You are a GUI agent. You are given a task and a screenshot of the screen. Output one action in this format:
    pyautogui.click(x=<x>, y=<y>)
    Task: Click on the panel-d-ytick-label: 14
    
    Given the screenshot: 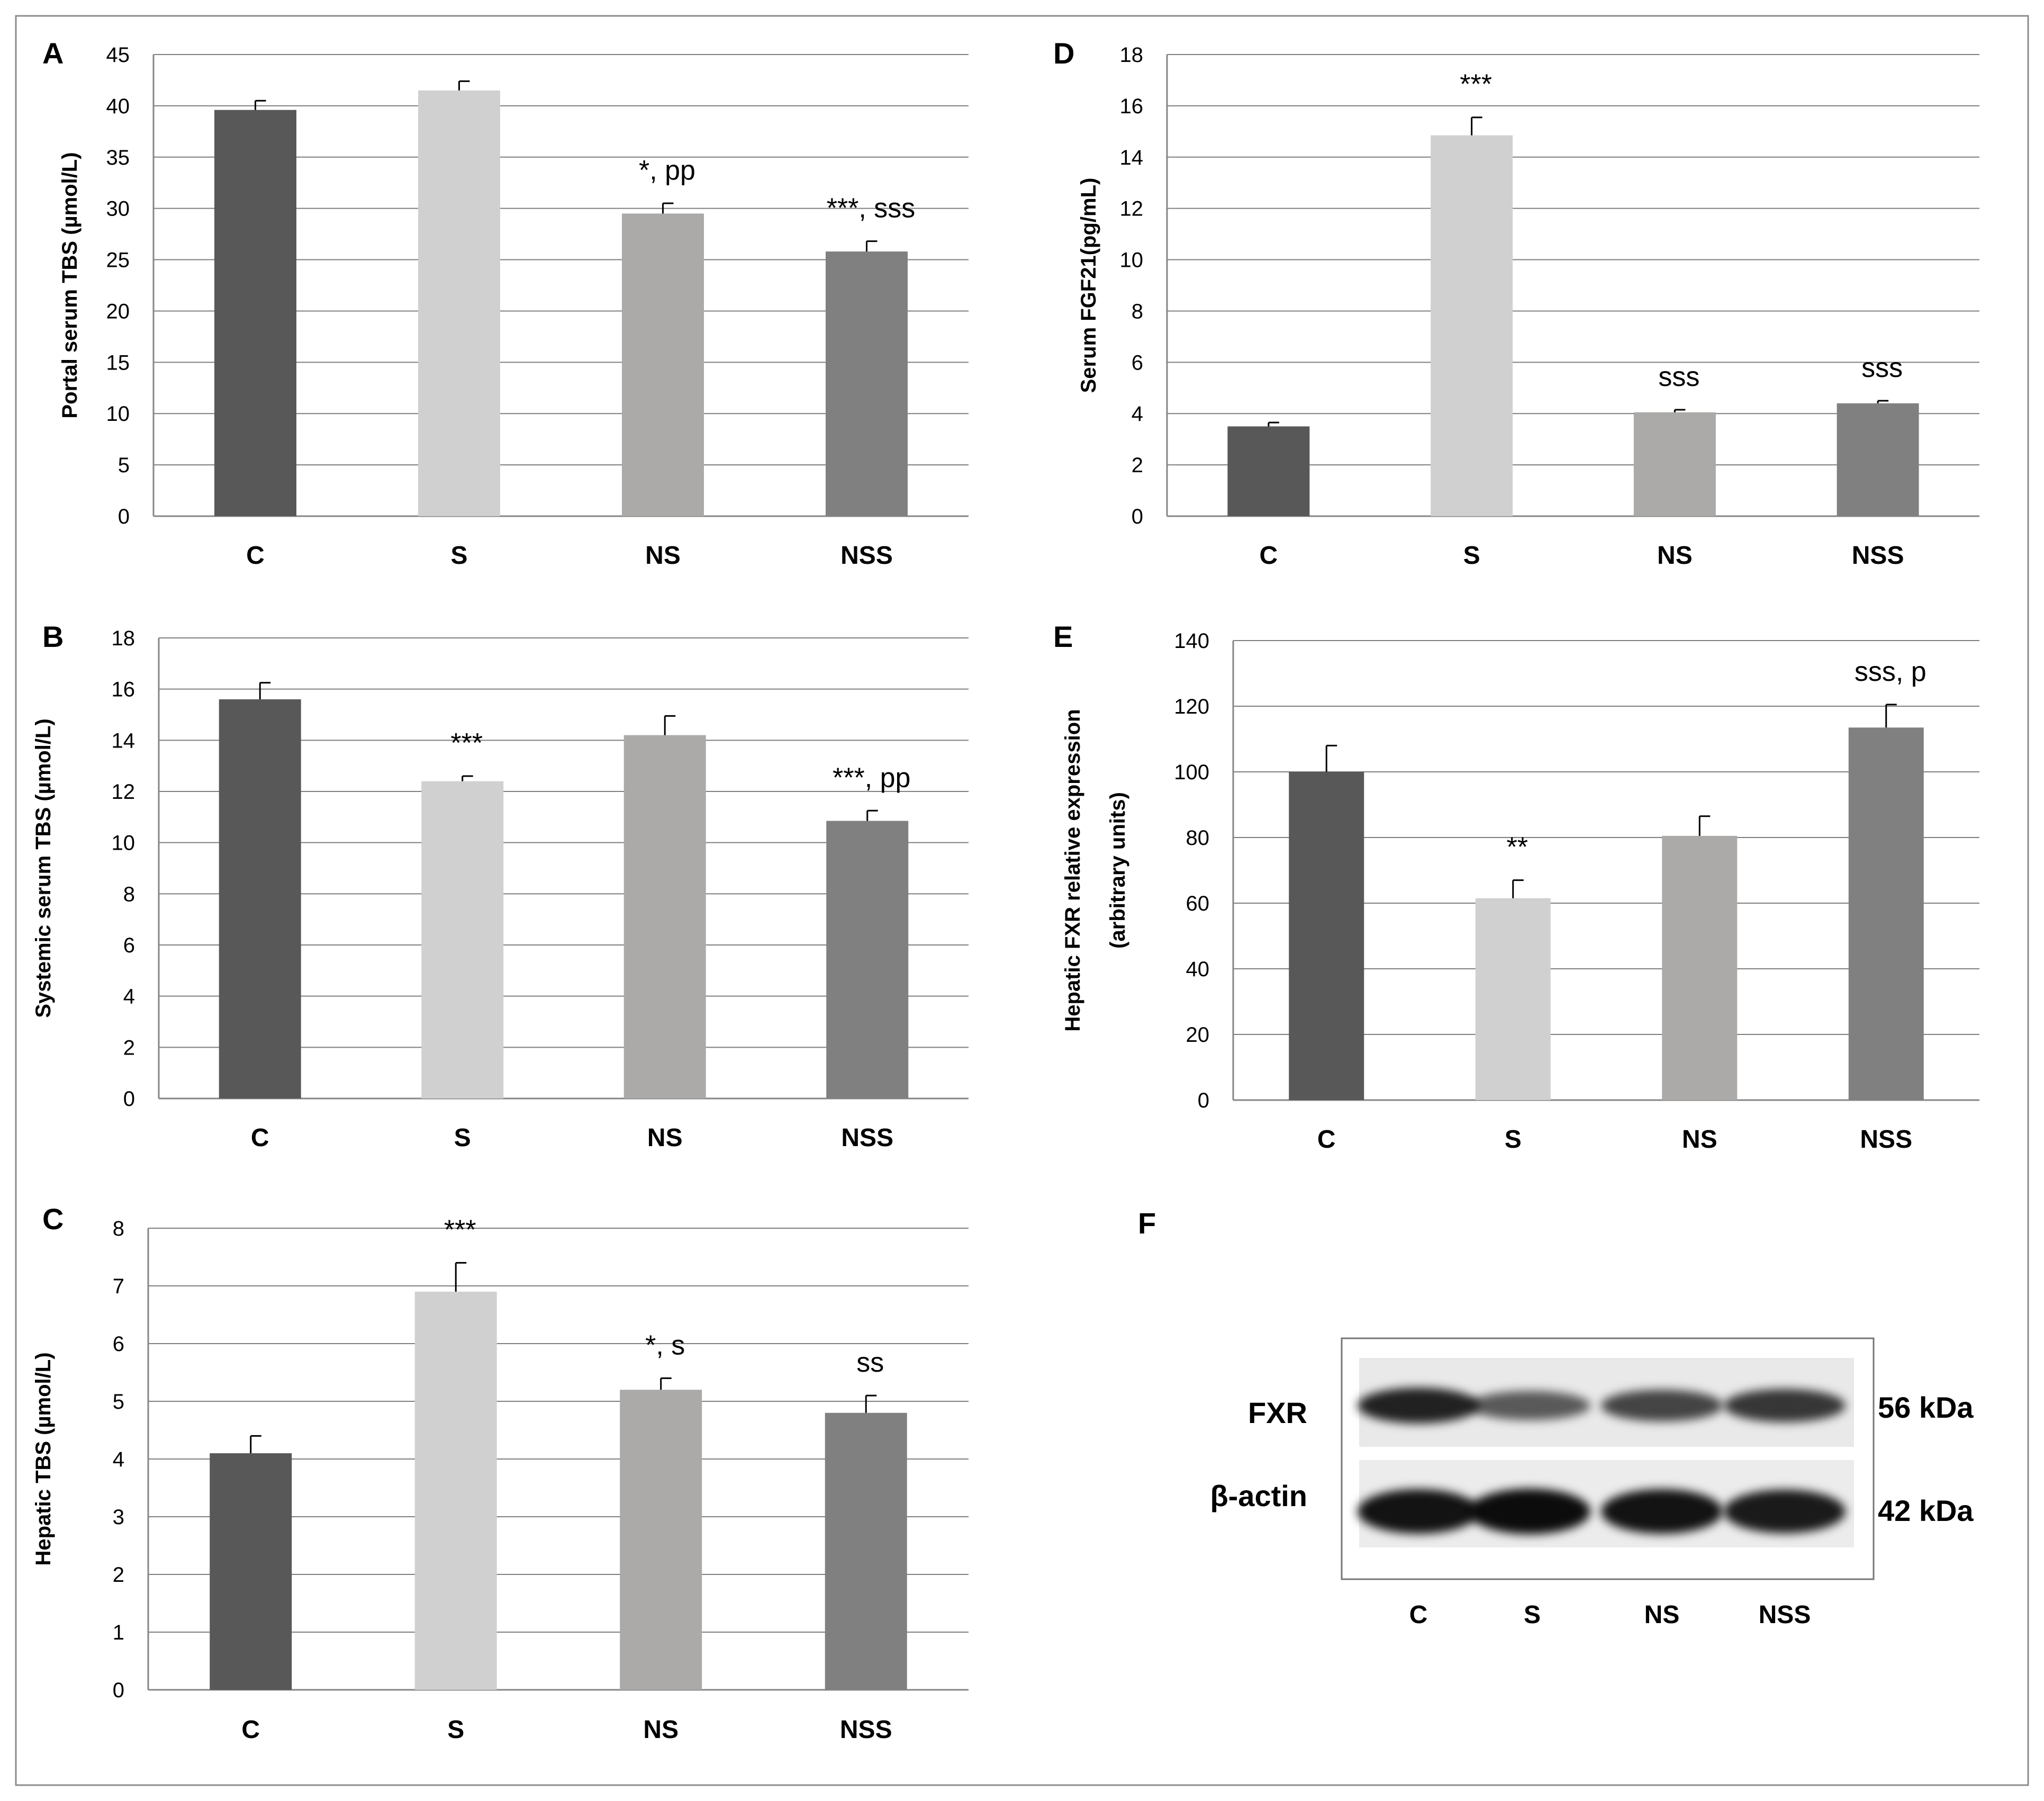 What is the action you would take?
    pyautogui.click(x=1132, y=157)
    